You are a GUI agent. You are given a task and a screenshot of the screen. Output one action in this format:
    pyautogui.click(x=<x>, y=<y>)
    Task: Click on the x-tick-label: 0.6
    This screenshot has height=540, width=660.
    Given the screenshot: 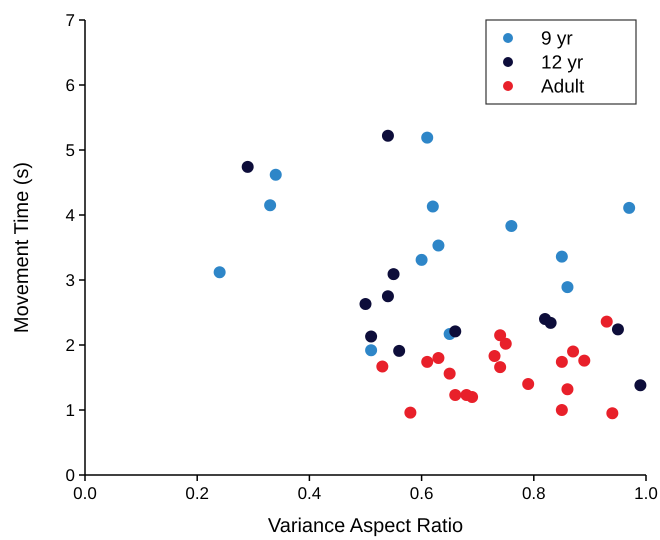 What is the action you would take?
    pyautogui.click(x=422, y=493)
    